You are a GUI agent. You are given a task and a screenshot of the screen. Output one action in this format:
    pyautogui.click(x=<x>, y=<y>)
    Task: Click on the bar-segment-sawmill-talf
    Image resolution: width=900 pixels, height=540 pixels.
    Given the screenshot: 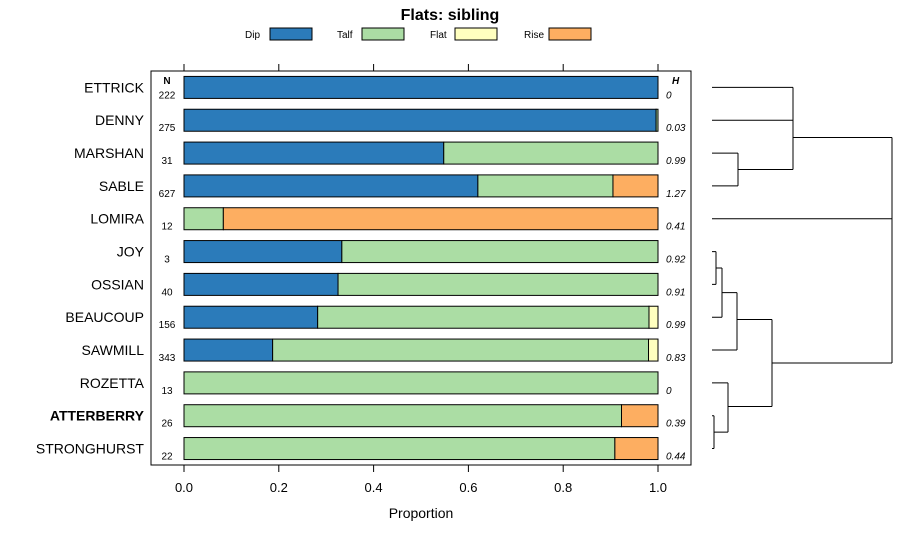 What is the action you would take?
    pyautogui.click(x=461, y=350)
    